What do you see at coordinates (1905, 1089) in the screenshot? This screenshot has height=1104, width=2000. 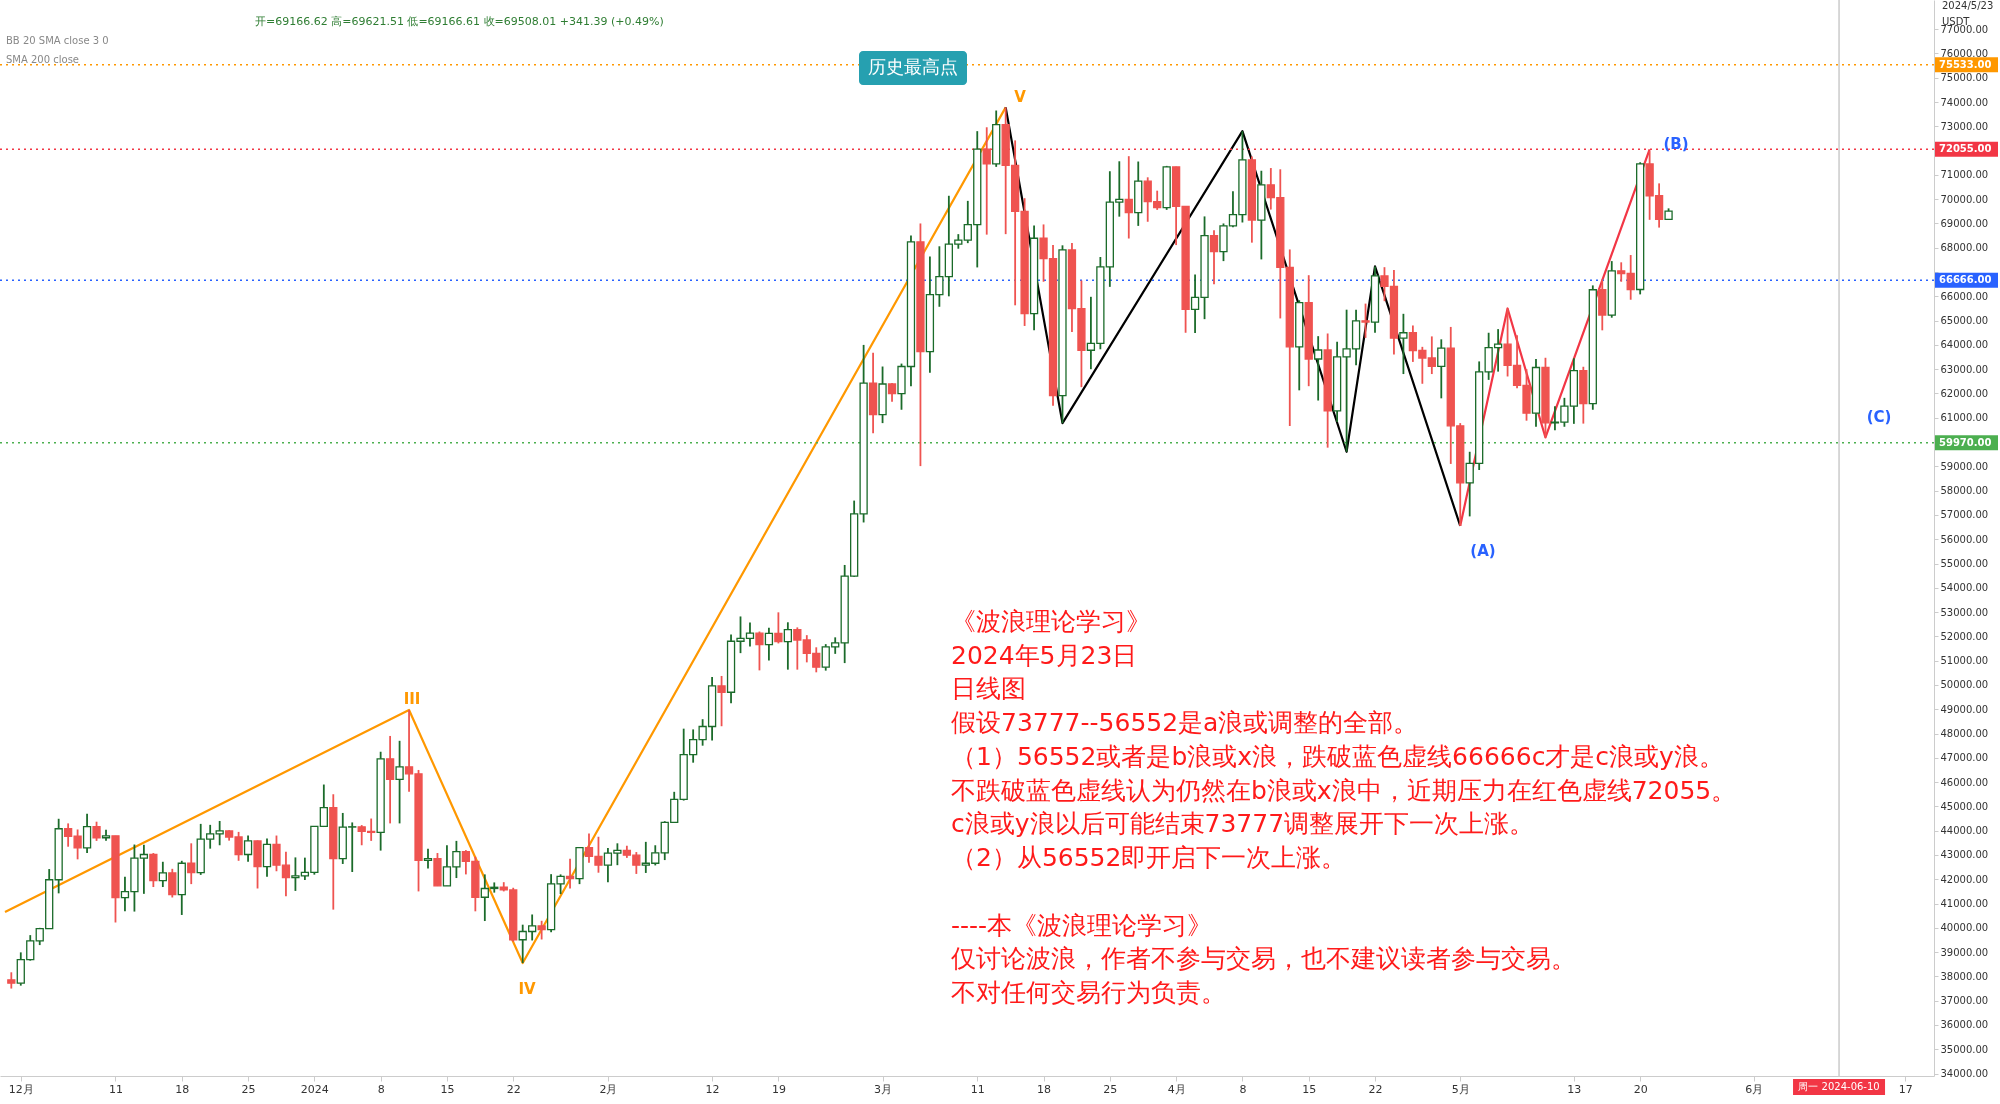 I see `x-tick-label: 17` at bounding box center [1905, 1089].